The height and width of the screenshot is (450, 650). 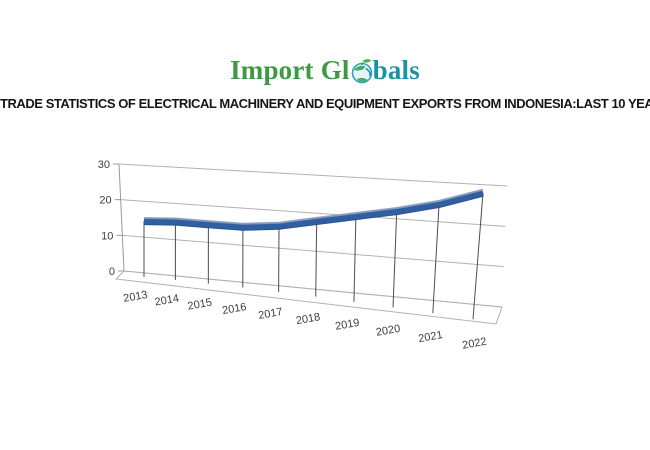 What do you see at coordinates (396, 69) in the screenshot?
I see `logo-text-bals: bals` at bounding box center [396, 69].